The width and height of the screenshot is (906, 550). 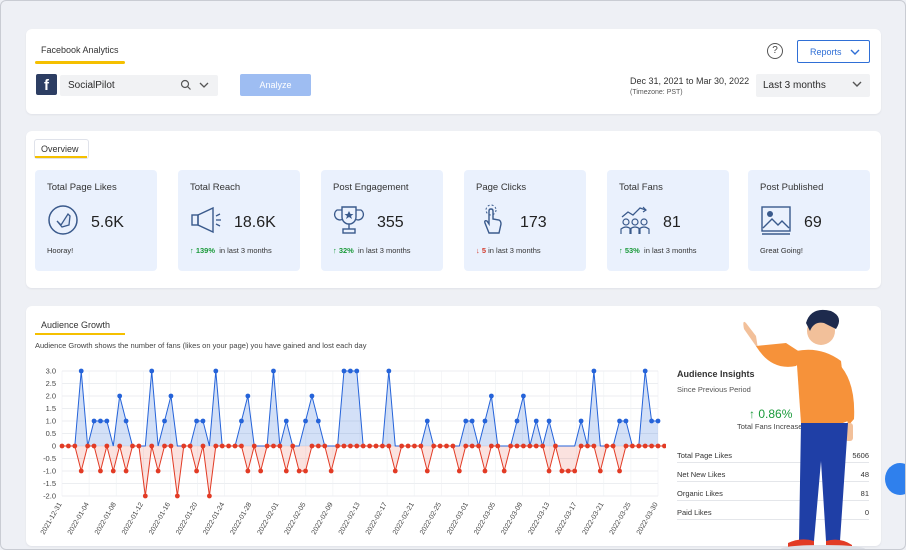 I want to click on insights-percentage: ↑ 0.86%, so click(x=771, y=414).